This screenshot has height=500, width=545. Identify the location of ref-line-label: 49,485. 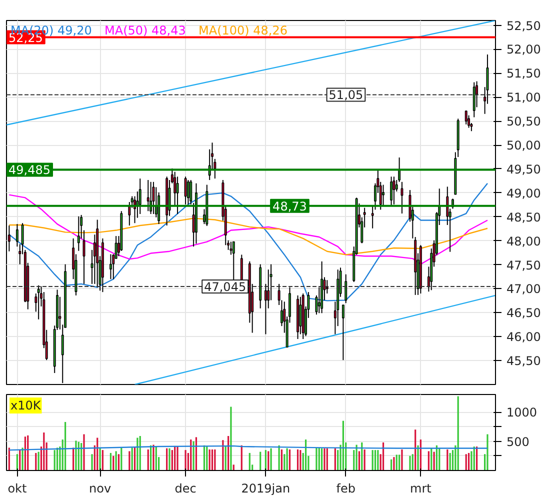
(29, 170).